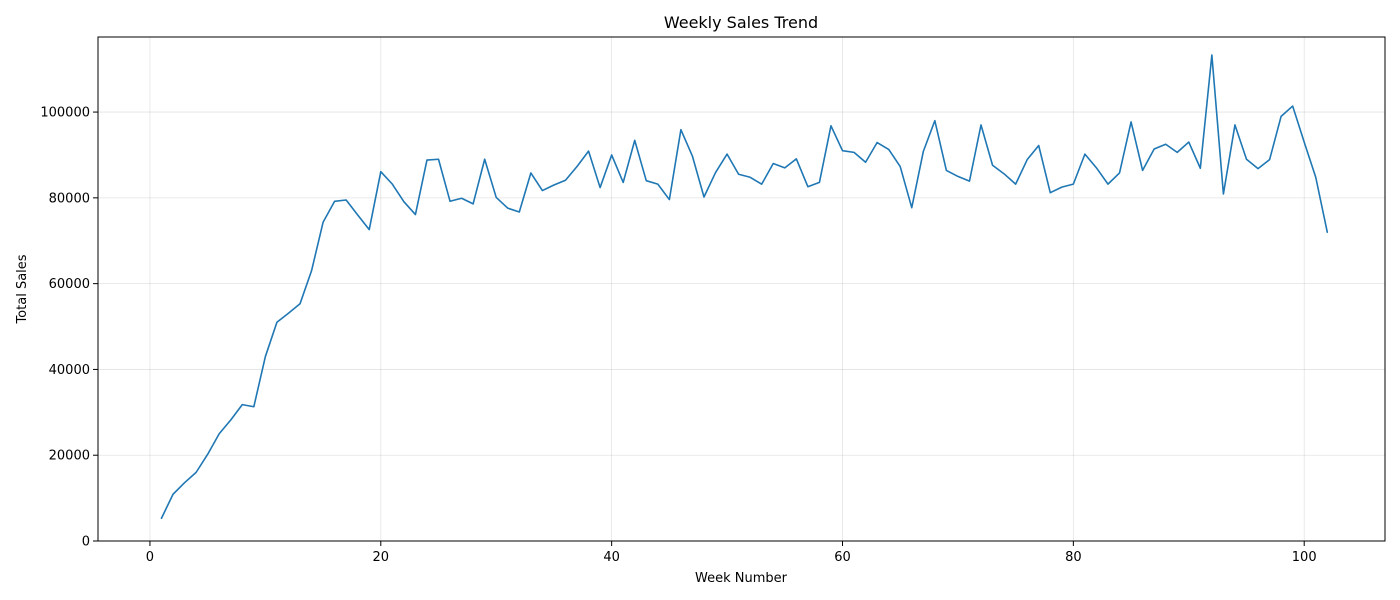  Describe the element at coordinates (65, 113) in the screenshot. I see `y-tick-label: 100000` at that location.